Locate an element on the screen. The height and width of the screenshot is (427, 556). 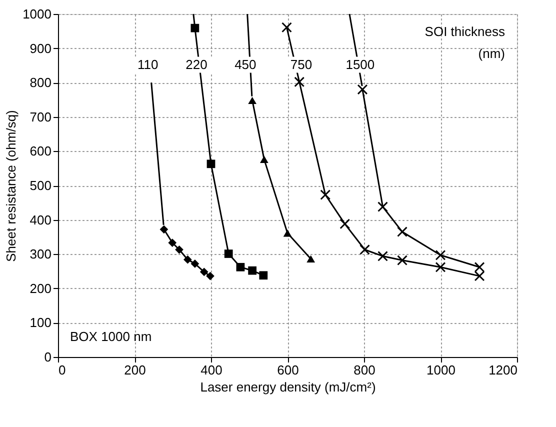
y-tick-label: 800 is located at coordinates (41, 82).